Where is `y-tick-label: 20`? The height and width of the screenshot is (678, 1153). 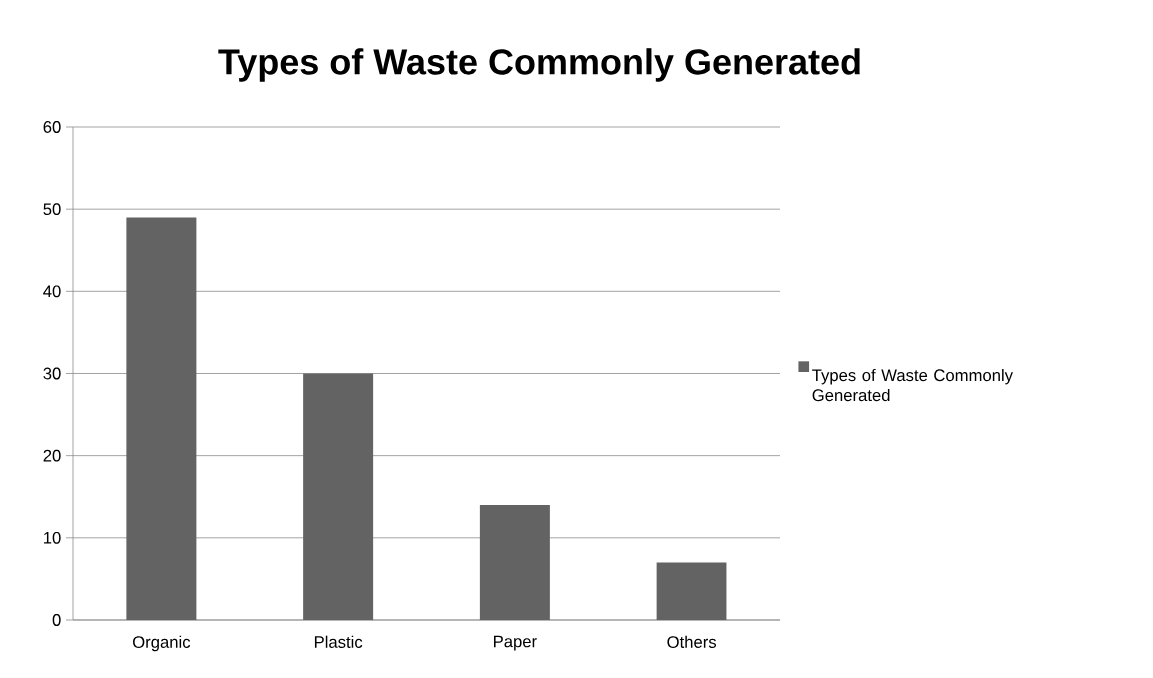
y-tick-label: 20 is located at coordinates (52, 455).